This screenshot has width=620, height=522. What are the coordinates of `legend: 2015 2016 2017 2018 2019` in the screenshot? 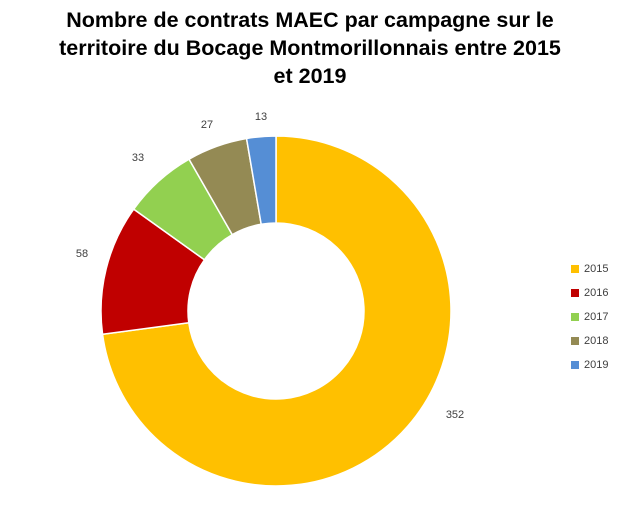 It's located at (589, 317).